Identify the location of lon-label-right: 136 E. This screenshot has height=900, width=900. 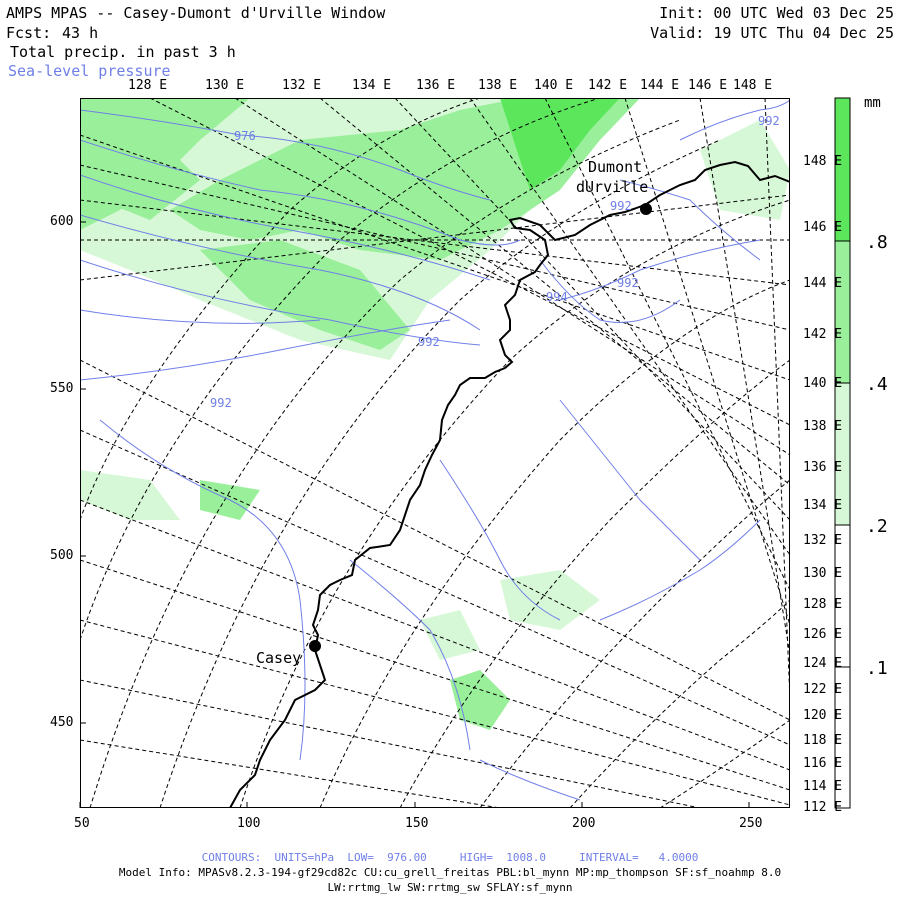
(823, 467).